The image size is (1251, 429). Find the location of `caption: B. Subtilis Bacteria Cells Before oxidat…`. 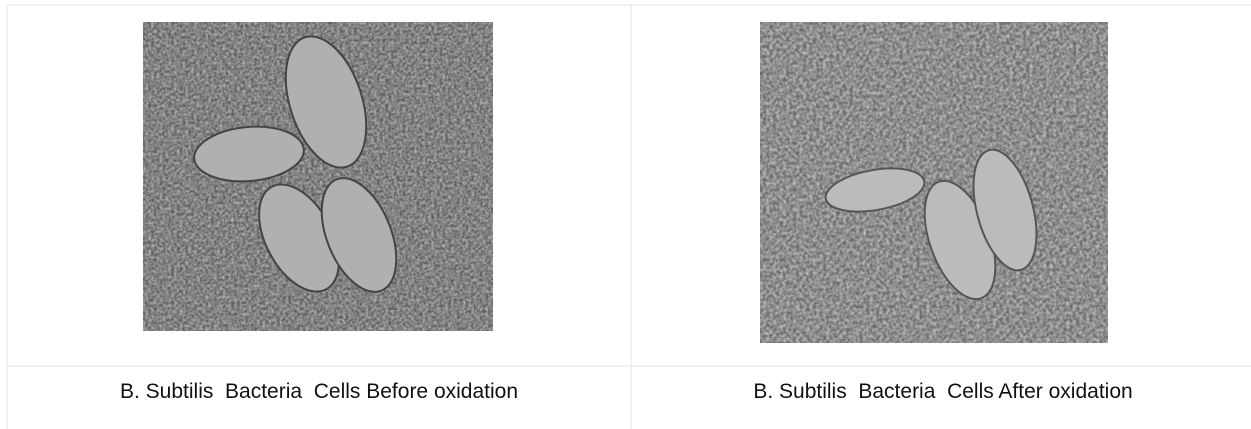

caption: B. Subtilis Bacteria Cells Before oxidat… is located at coordinates (319, 391).